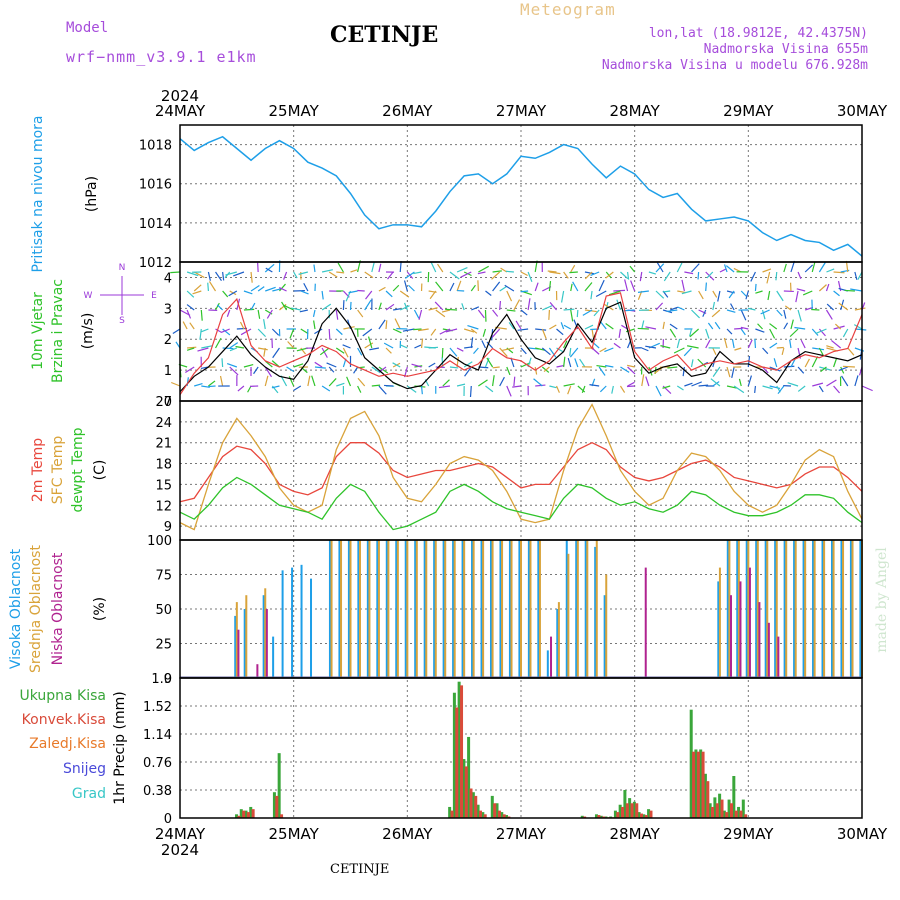 This screenshot has height=900, width=900. What do you see at coordinates (862, 111) in the screenshot?
I see `x-tick-top: 30MAY` at bounding box center [862, 111].